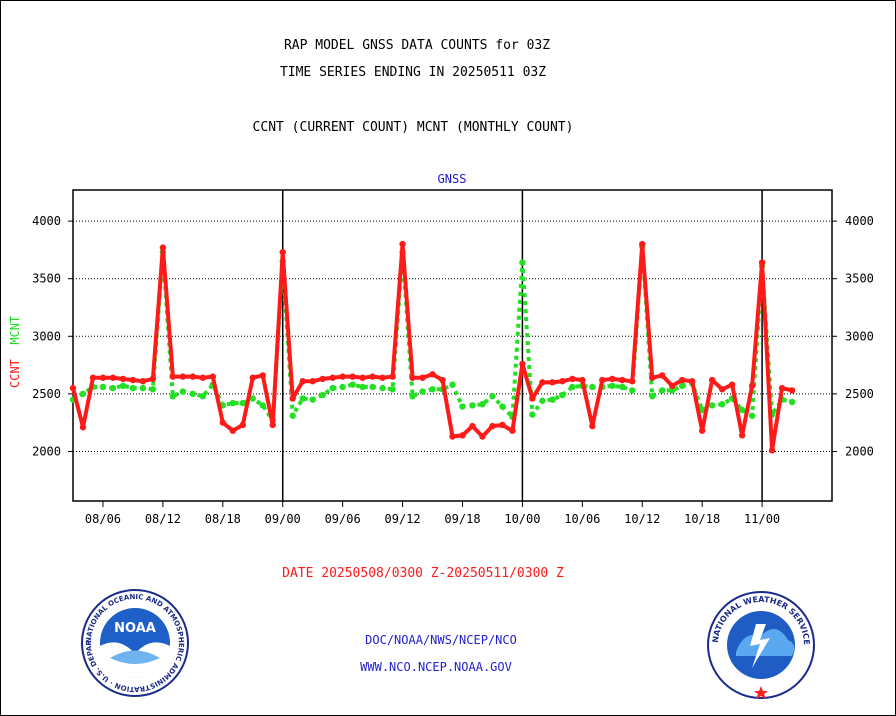  What do you see at coordinates (441, 640) in the screenshot?
I see `org-line: DOC/NOAA/NWS/NCEP/NCO` at bounding box center [441, 640].